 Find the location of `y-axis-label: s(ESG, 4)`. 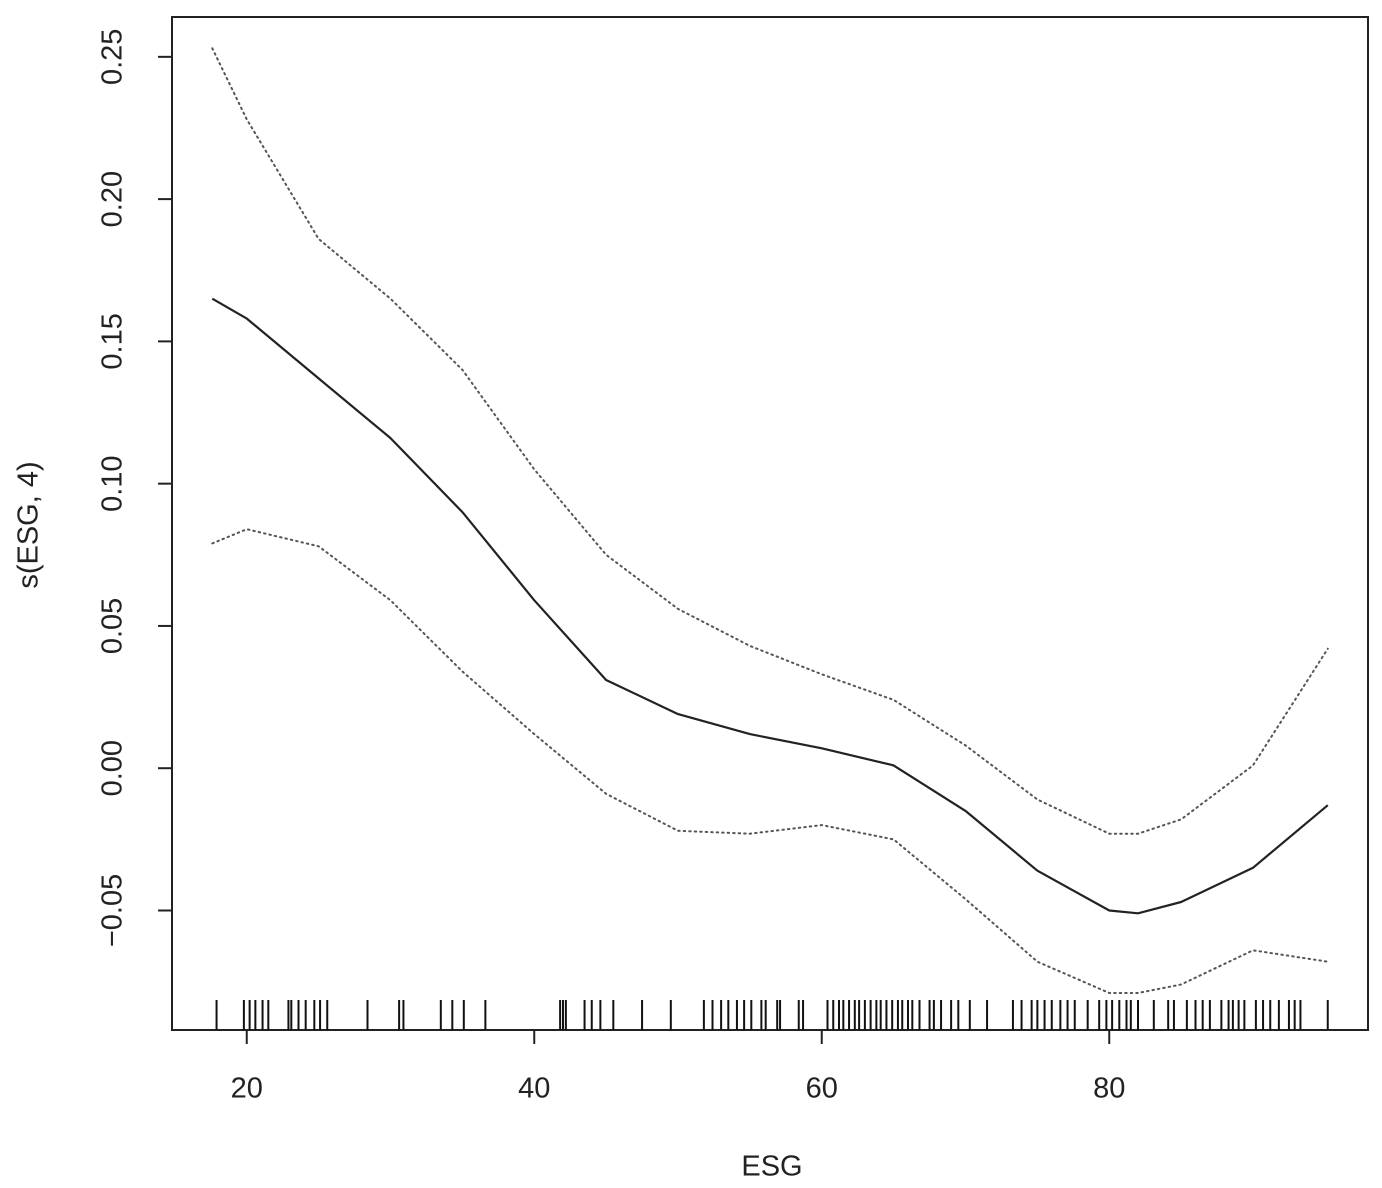

y-axis-label: s(ESG, 4) is located at coordinates (29, 524).